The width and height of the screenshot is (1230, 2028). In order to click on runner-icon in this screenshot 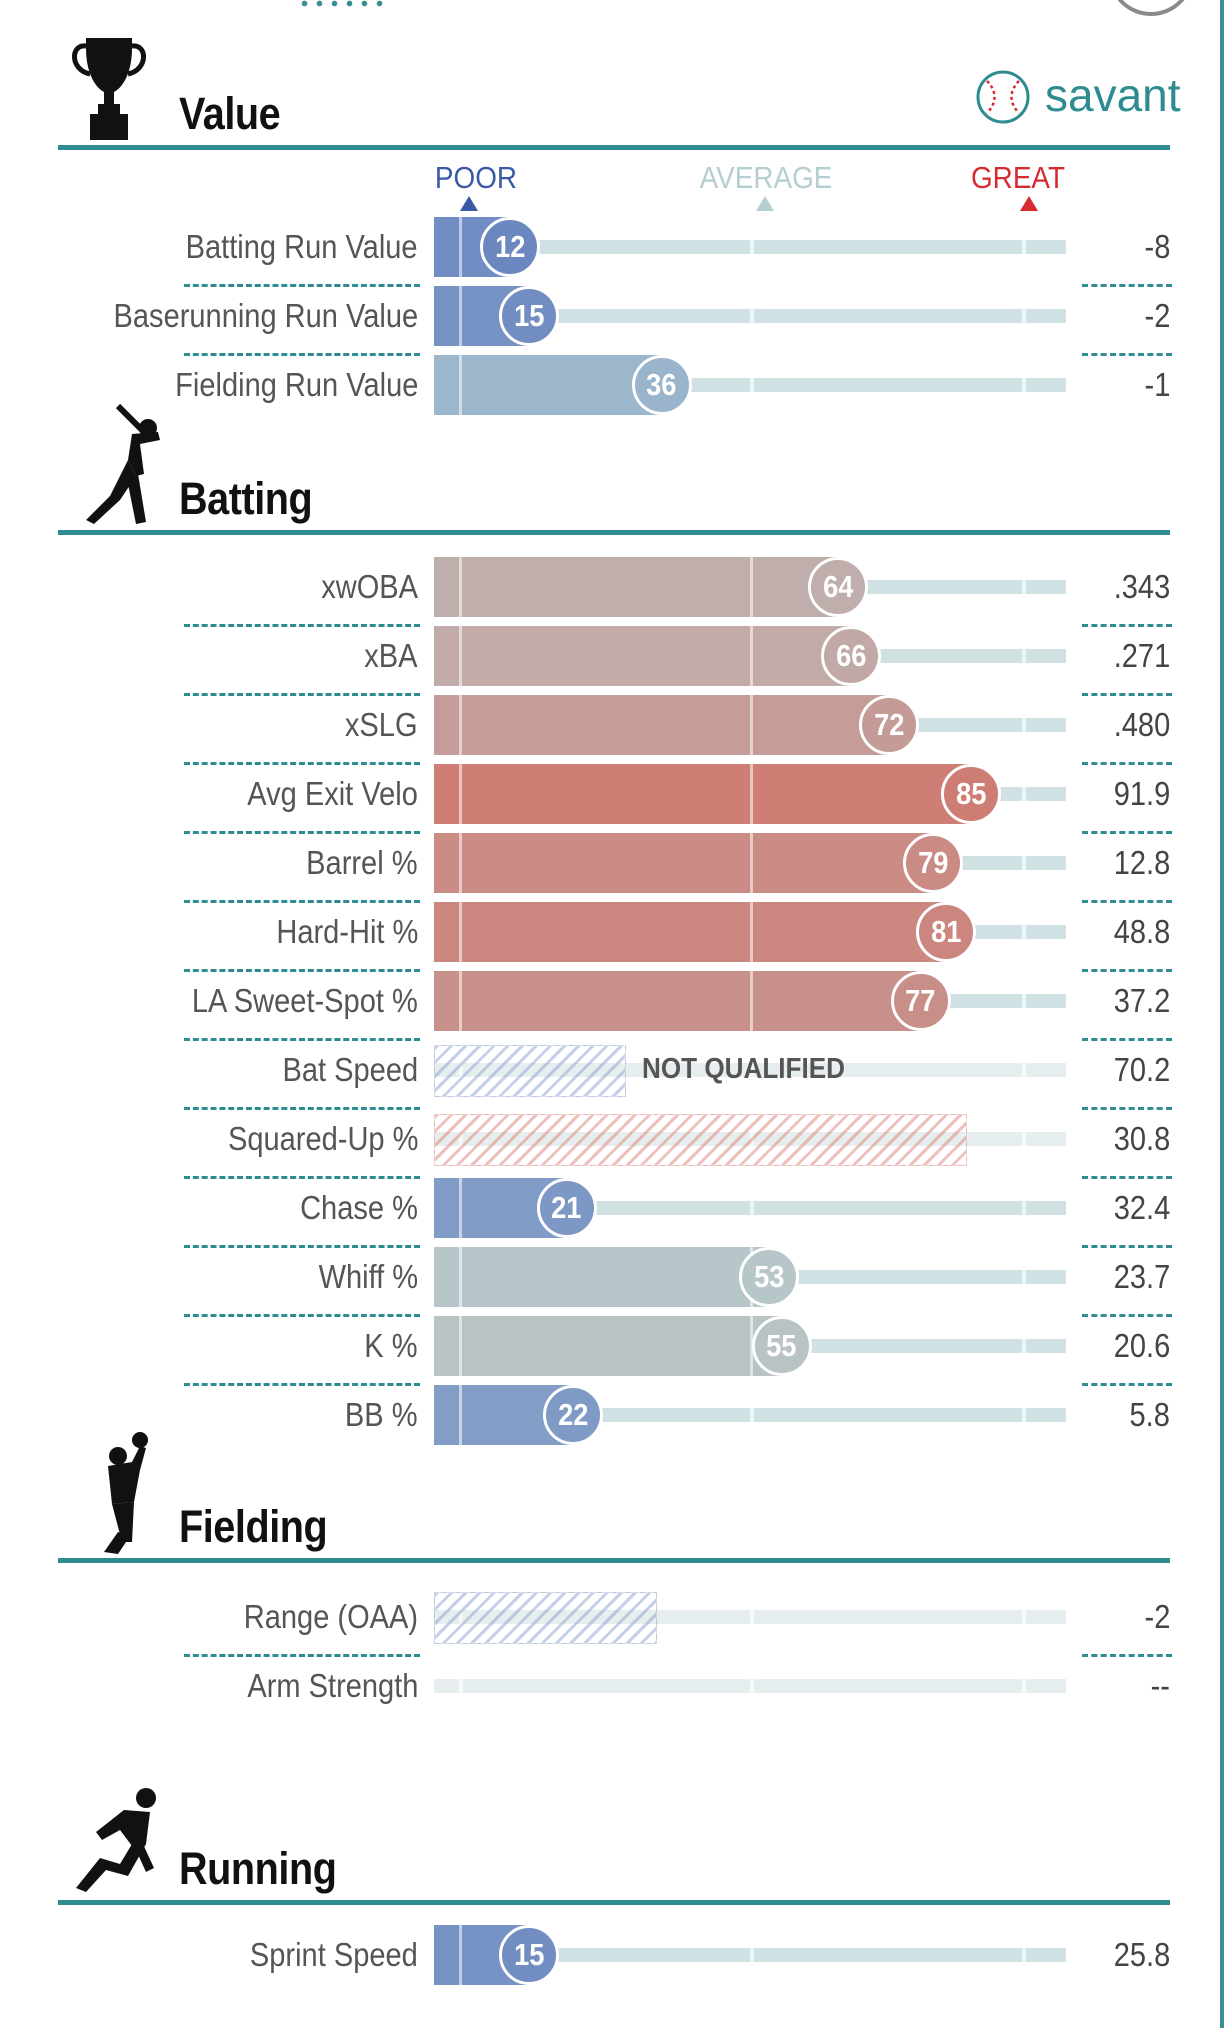, I will do `click(116, 1840)`.